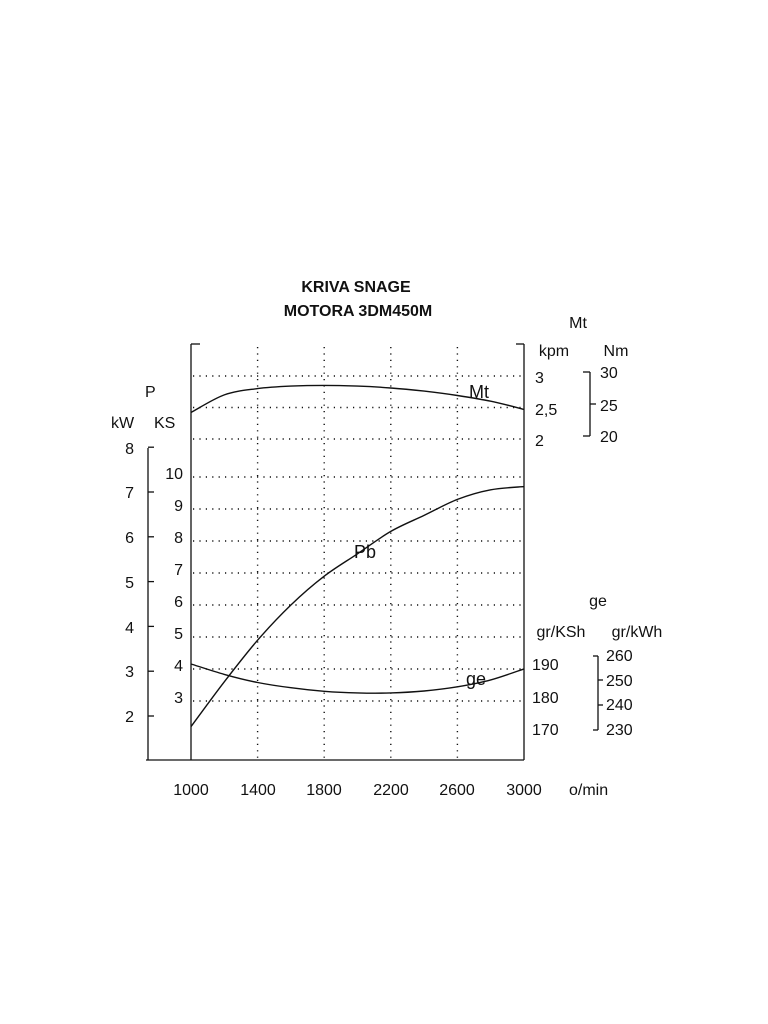  Describe the element at coordinates (609, 406) in the screenshot. I see `nm-tick-label: 25` at that location.